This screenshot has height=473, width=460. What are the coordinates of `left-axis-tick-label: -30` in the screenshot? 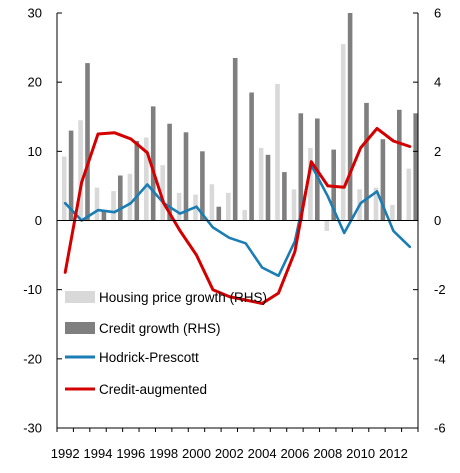 It's located at (32, 428).